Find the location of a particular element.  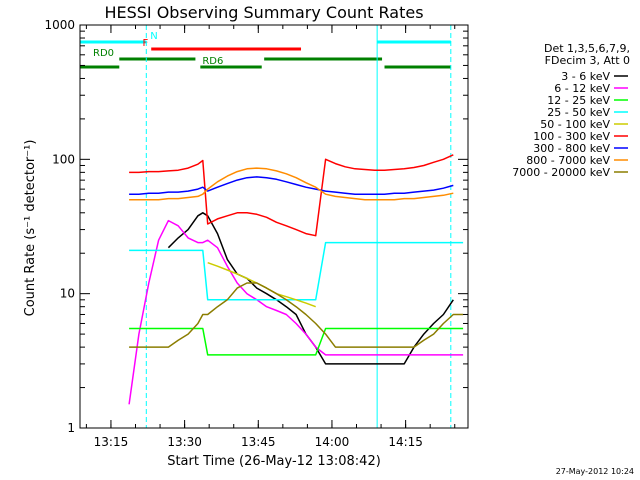

y-tick-label-0: 1 is located at coordinates (71, 428).